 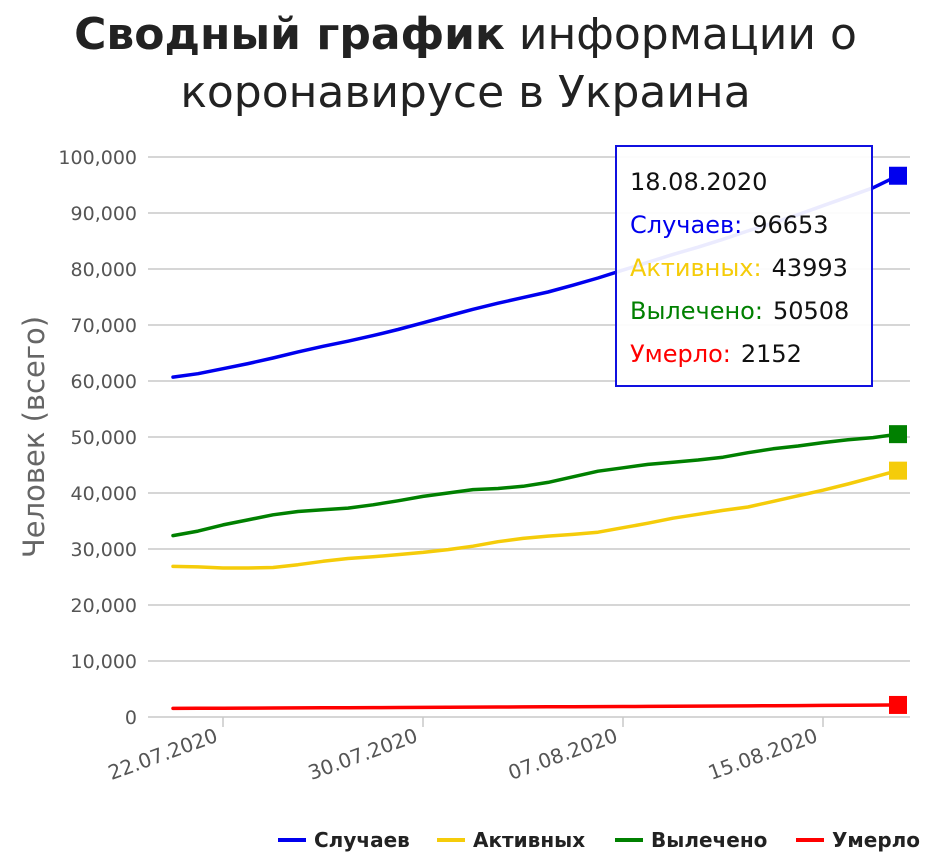 What do you see at coordinates (696, 268) in the screenshot?
I see `tooltip-label: Активных:` at bounding box center [696, 268].